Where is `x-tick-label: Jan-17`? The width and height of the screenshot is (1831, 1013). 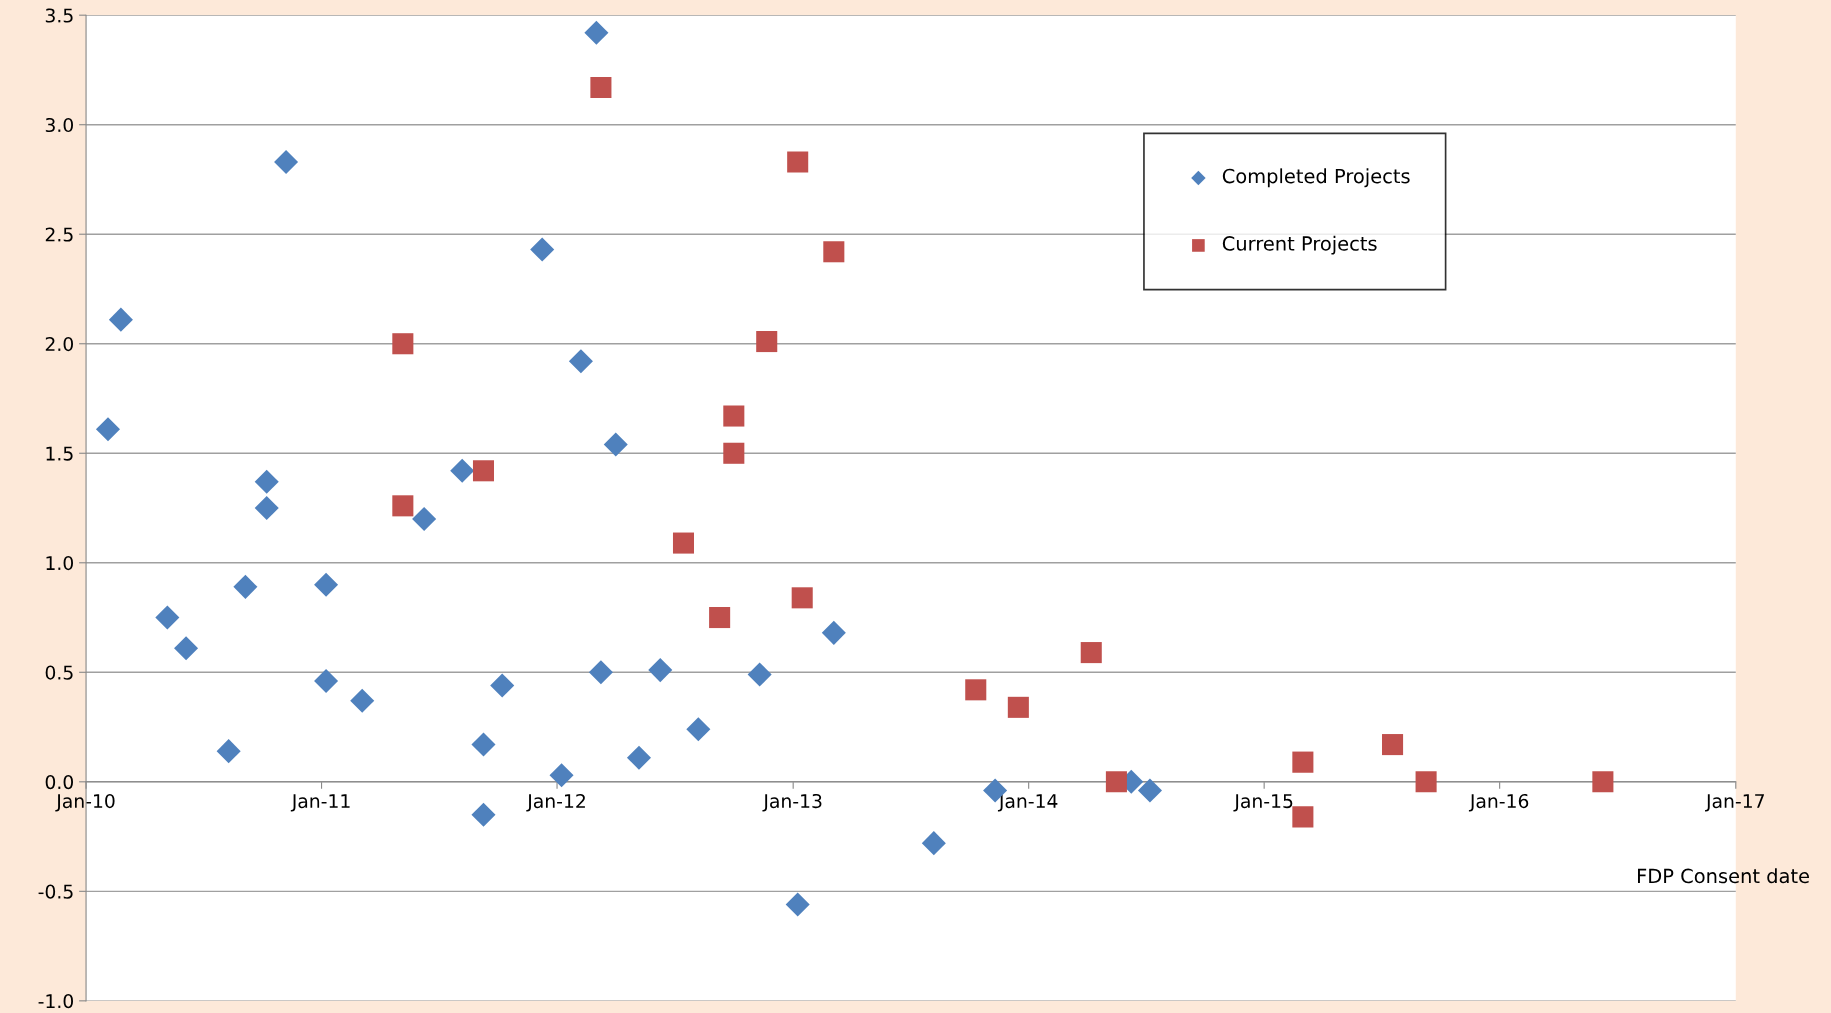 x-tick-label: Jan-17 is located at coordinates (1734, 803).